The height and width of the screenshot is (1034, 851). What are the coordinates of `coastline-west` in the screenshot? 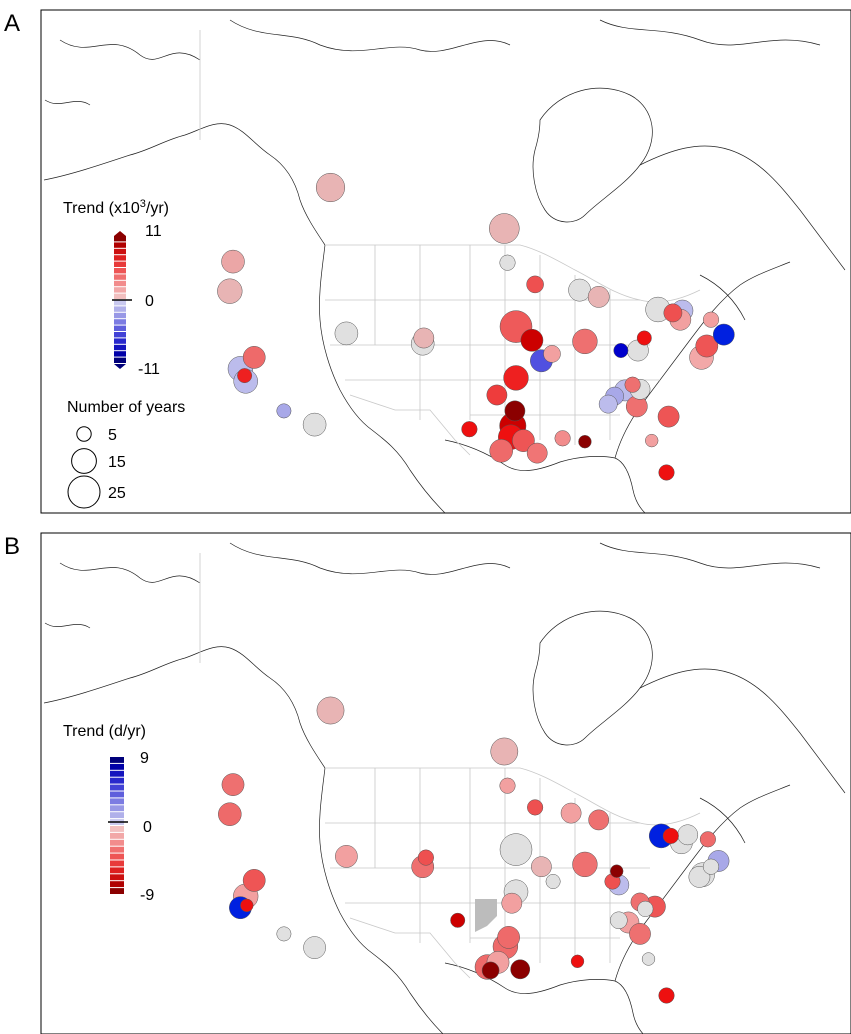 It's located at (381, 900).